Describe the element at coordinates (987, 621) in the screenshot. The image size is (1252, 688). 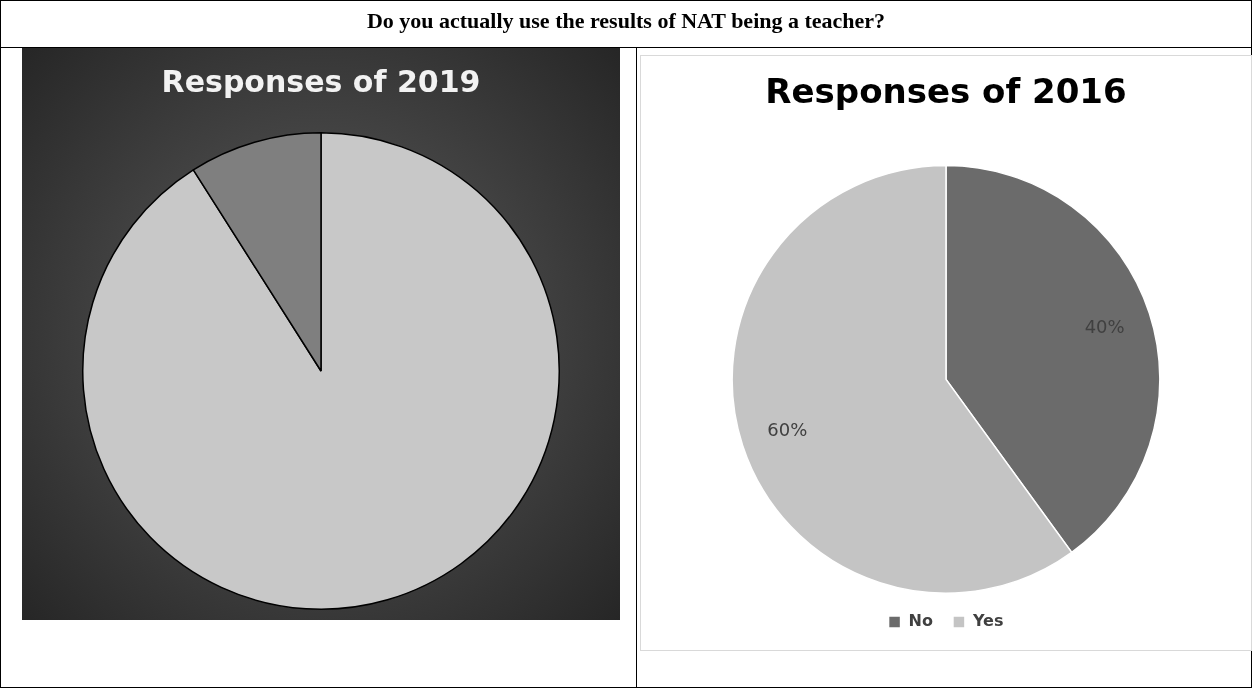
I see `legend-label: Yes` at that location.